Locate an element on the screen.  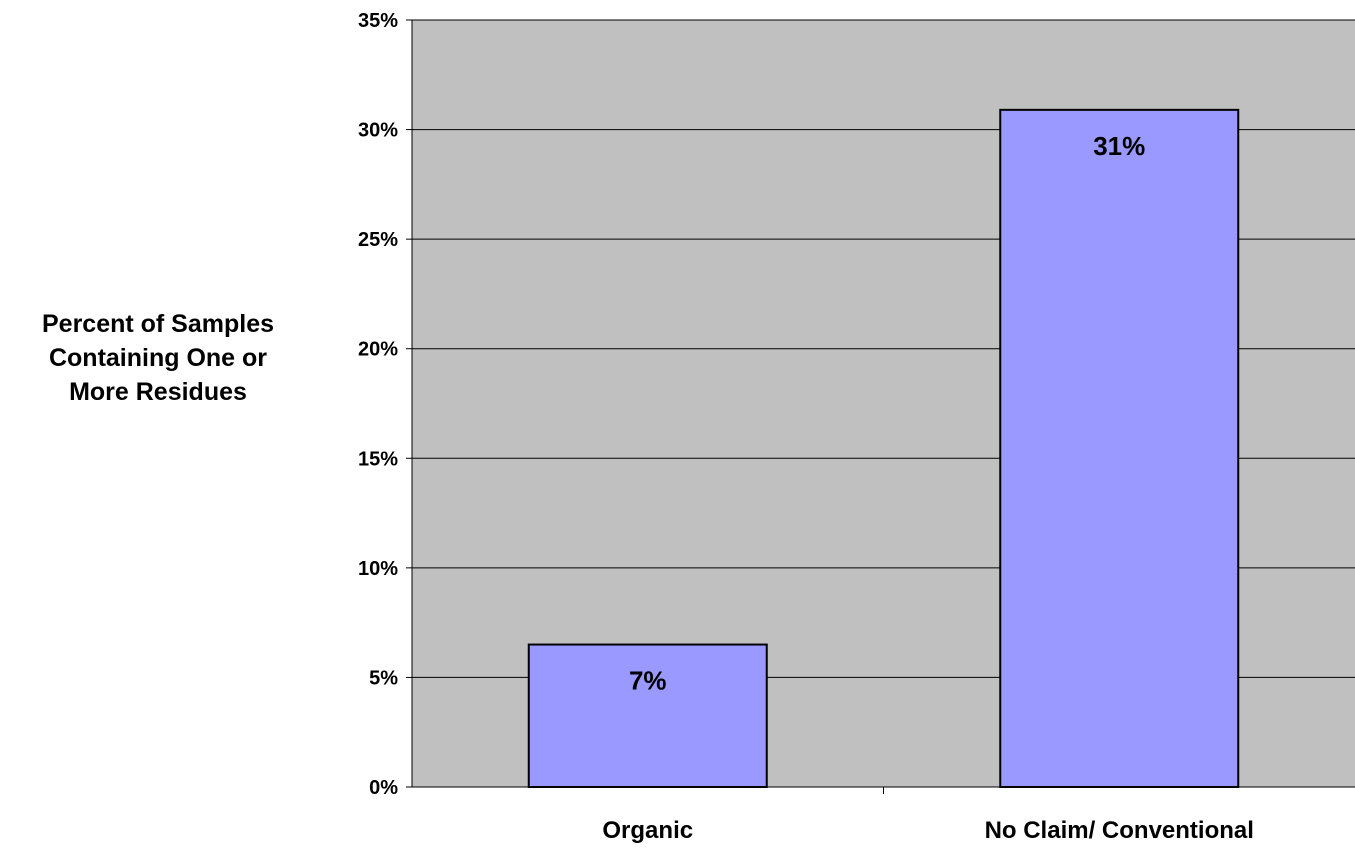
y-tick-label: 30% is located at coordinates (378, 131).